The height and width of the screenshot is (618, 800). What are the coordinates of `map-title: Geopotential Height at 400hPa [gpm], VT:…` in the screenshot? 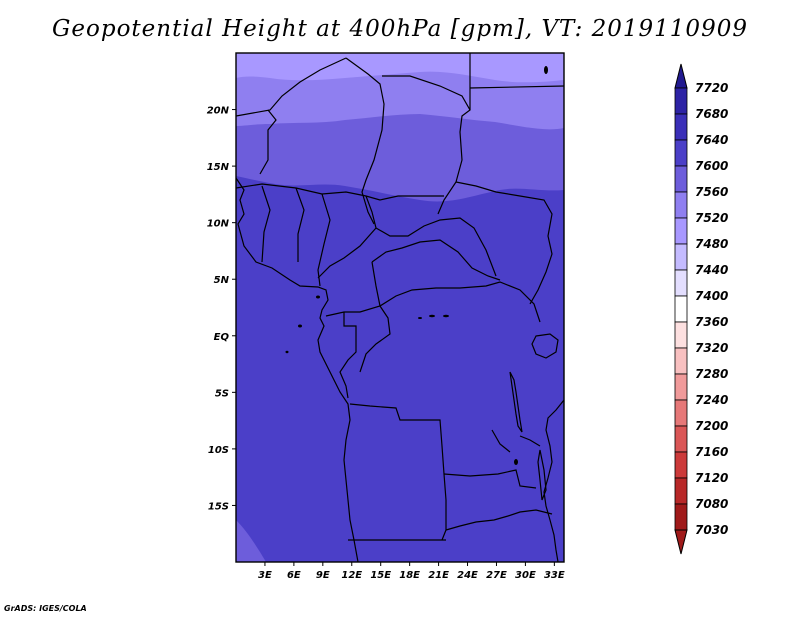 It's located at (400, 29).